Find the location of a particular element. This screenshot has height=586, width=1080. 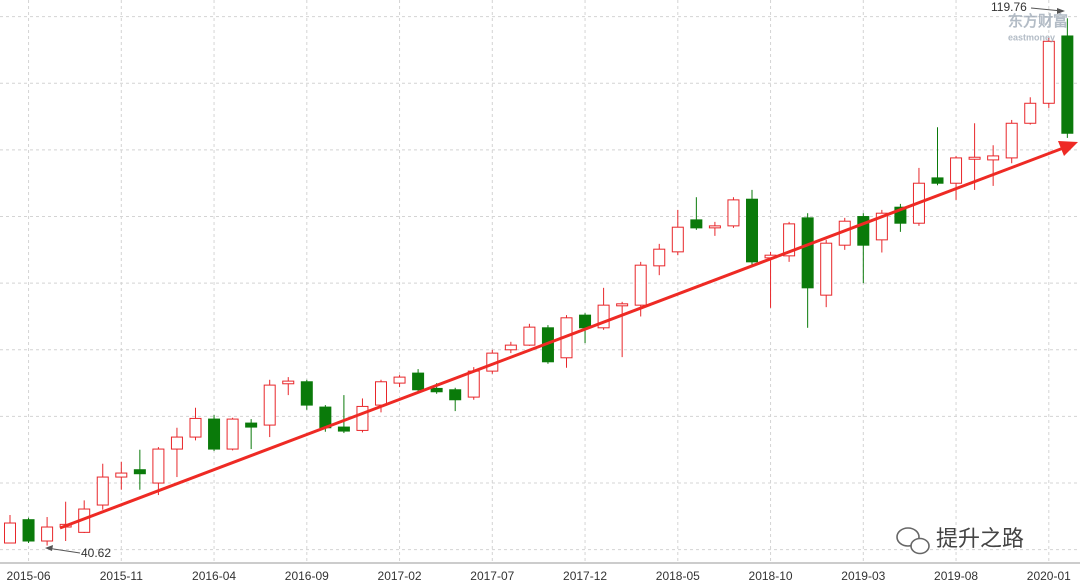

high-label: 119.76 is located at coordinates (1009, 7).